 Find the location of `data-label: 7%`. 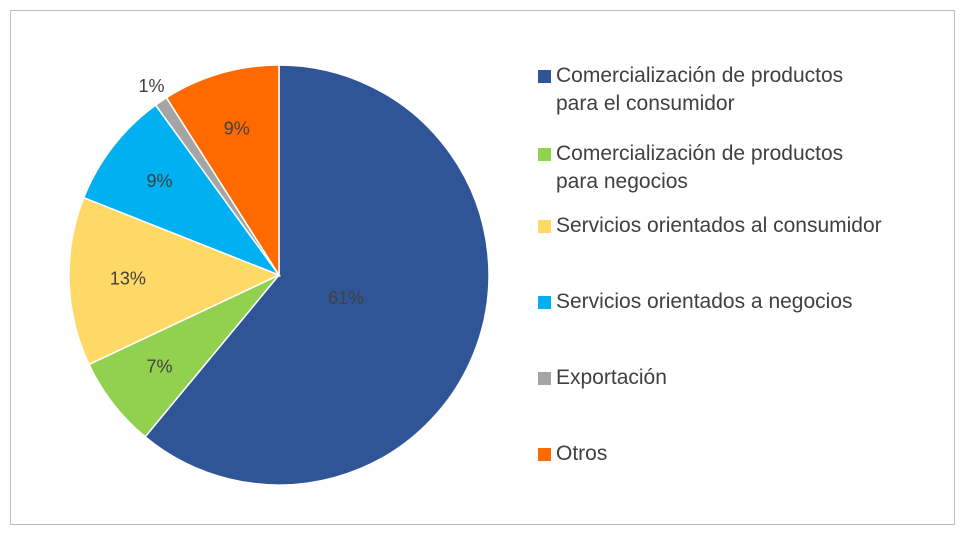

data-label: 7% is located at coordinates (160, 366).